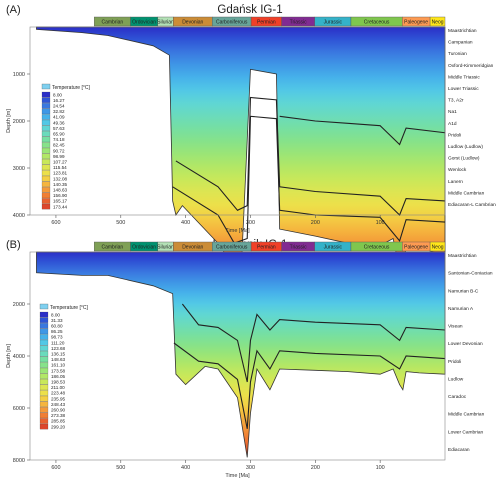 The image size is (500, 489). I want to click on y-tick-label: 2000, so click(19, 305).